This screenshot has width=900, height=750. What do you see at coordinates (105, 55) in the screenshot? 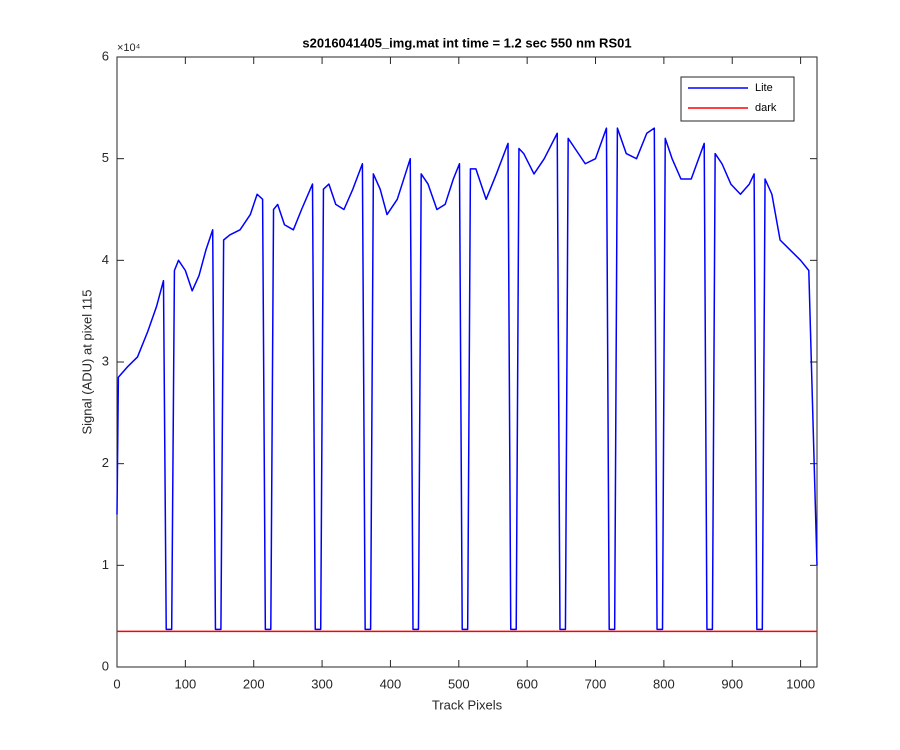
I see `y-tick-label: 6` at bounding box center [105, 55].